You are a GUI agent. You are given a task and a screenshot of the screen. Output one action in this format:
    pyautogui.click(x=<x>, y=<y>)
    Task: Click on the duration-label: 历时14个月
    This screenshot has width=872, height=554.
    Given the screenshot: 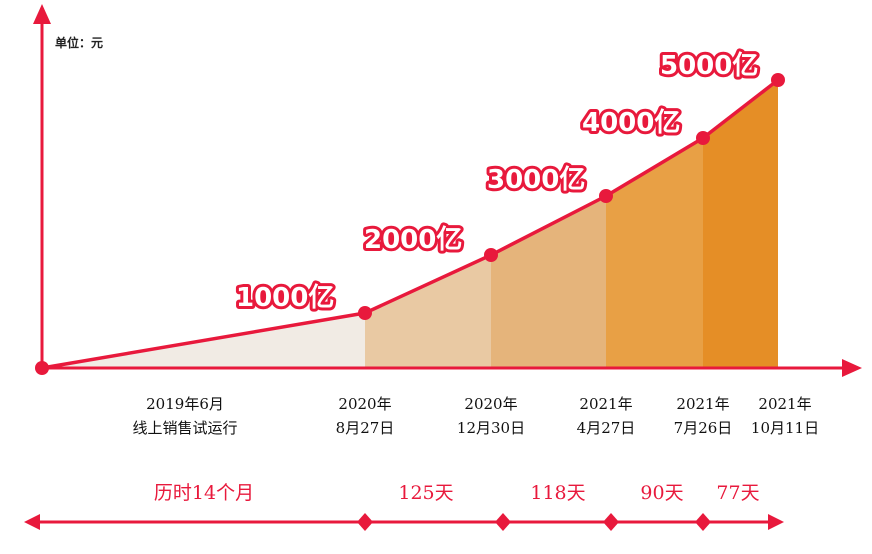 What is the action you would take?
    pyautogui.click(x=204, y=493)
    